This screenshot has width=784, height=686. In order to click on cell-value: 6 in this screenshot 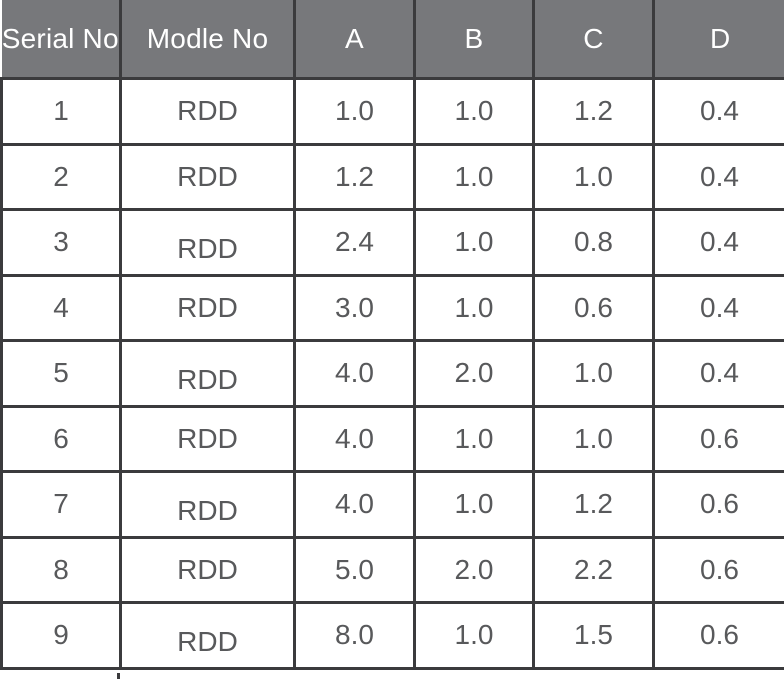, I will do `click(61, 438)`.